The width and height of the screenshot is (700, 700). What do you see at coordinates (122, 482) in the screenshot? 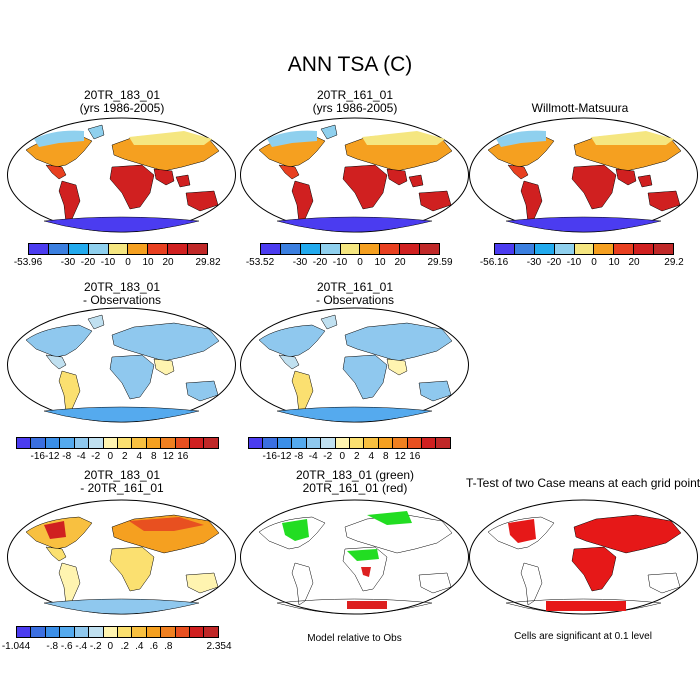
I see `panel-title-6: 20TR_183_01 - 20TR_161_01` at bounding box center [122, 482].